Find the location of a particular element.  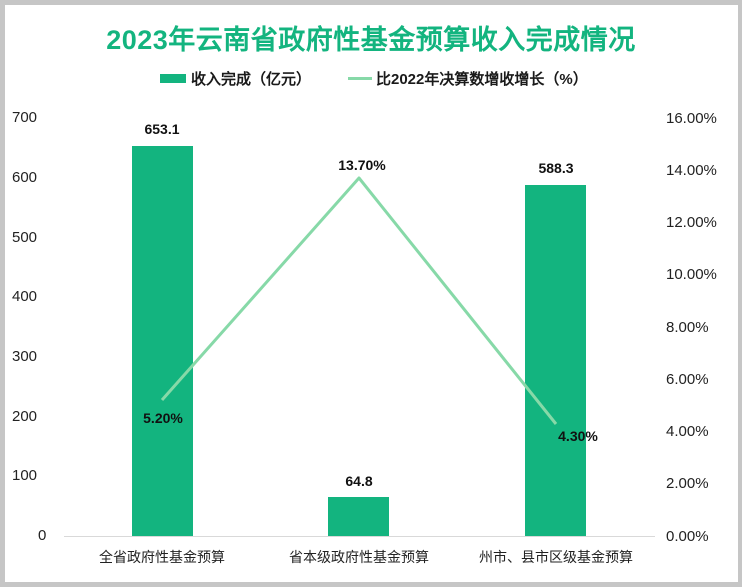

left-axis-tick: 400 is located at coordinates (25, 296).